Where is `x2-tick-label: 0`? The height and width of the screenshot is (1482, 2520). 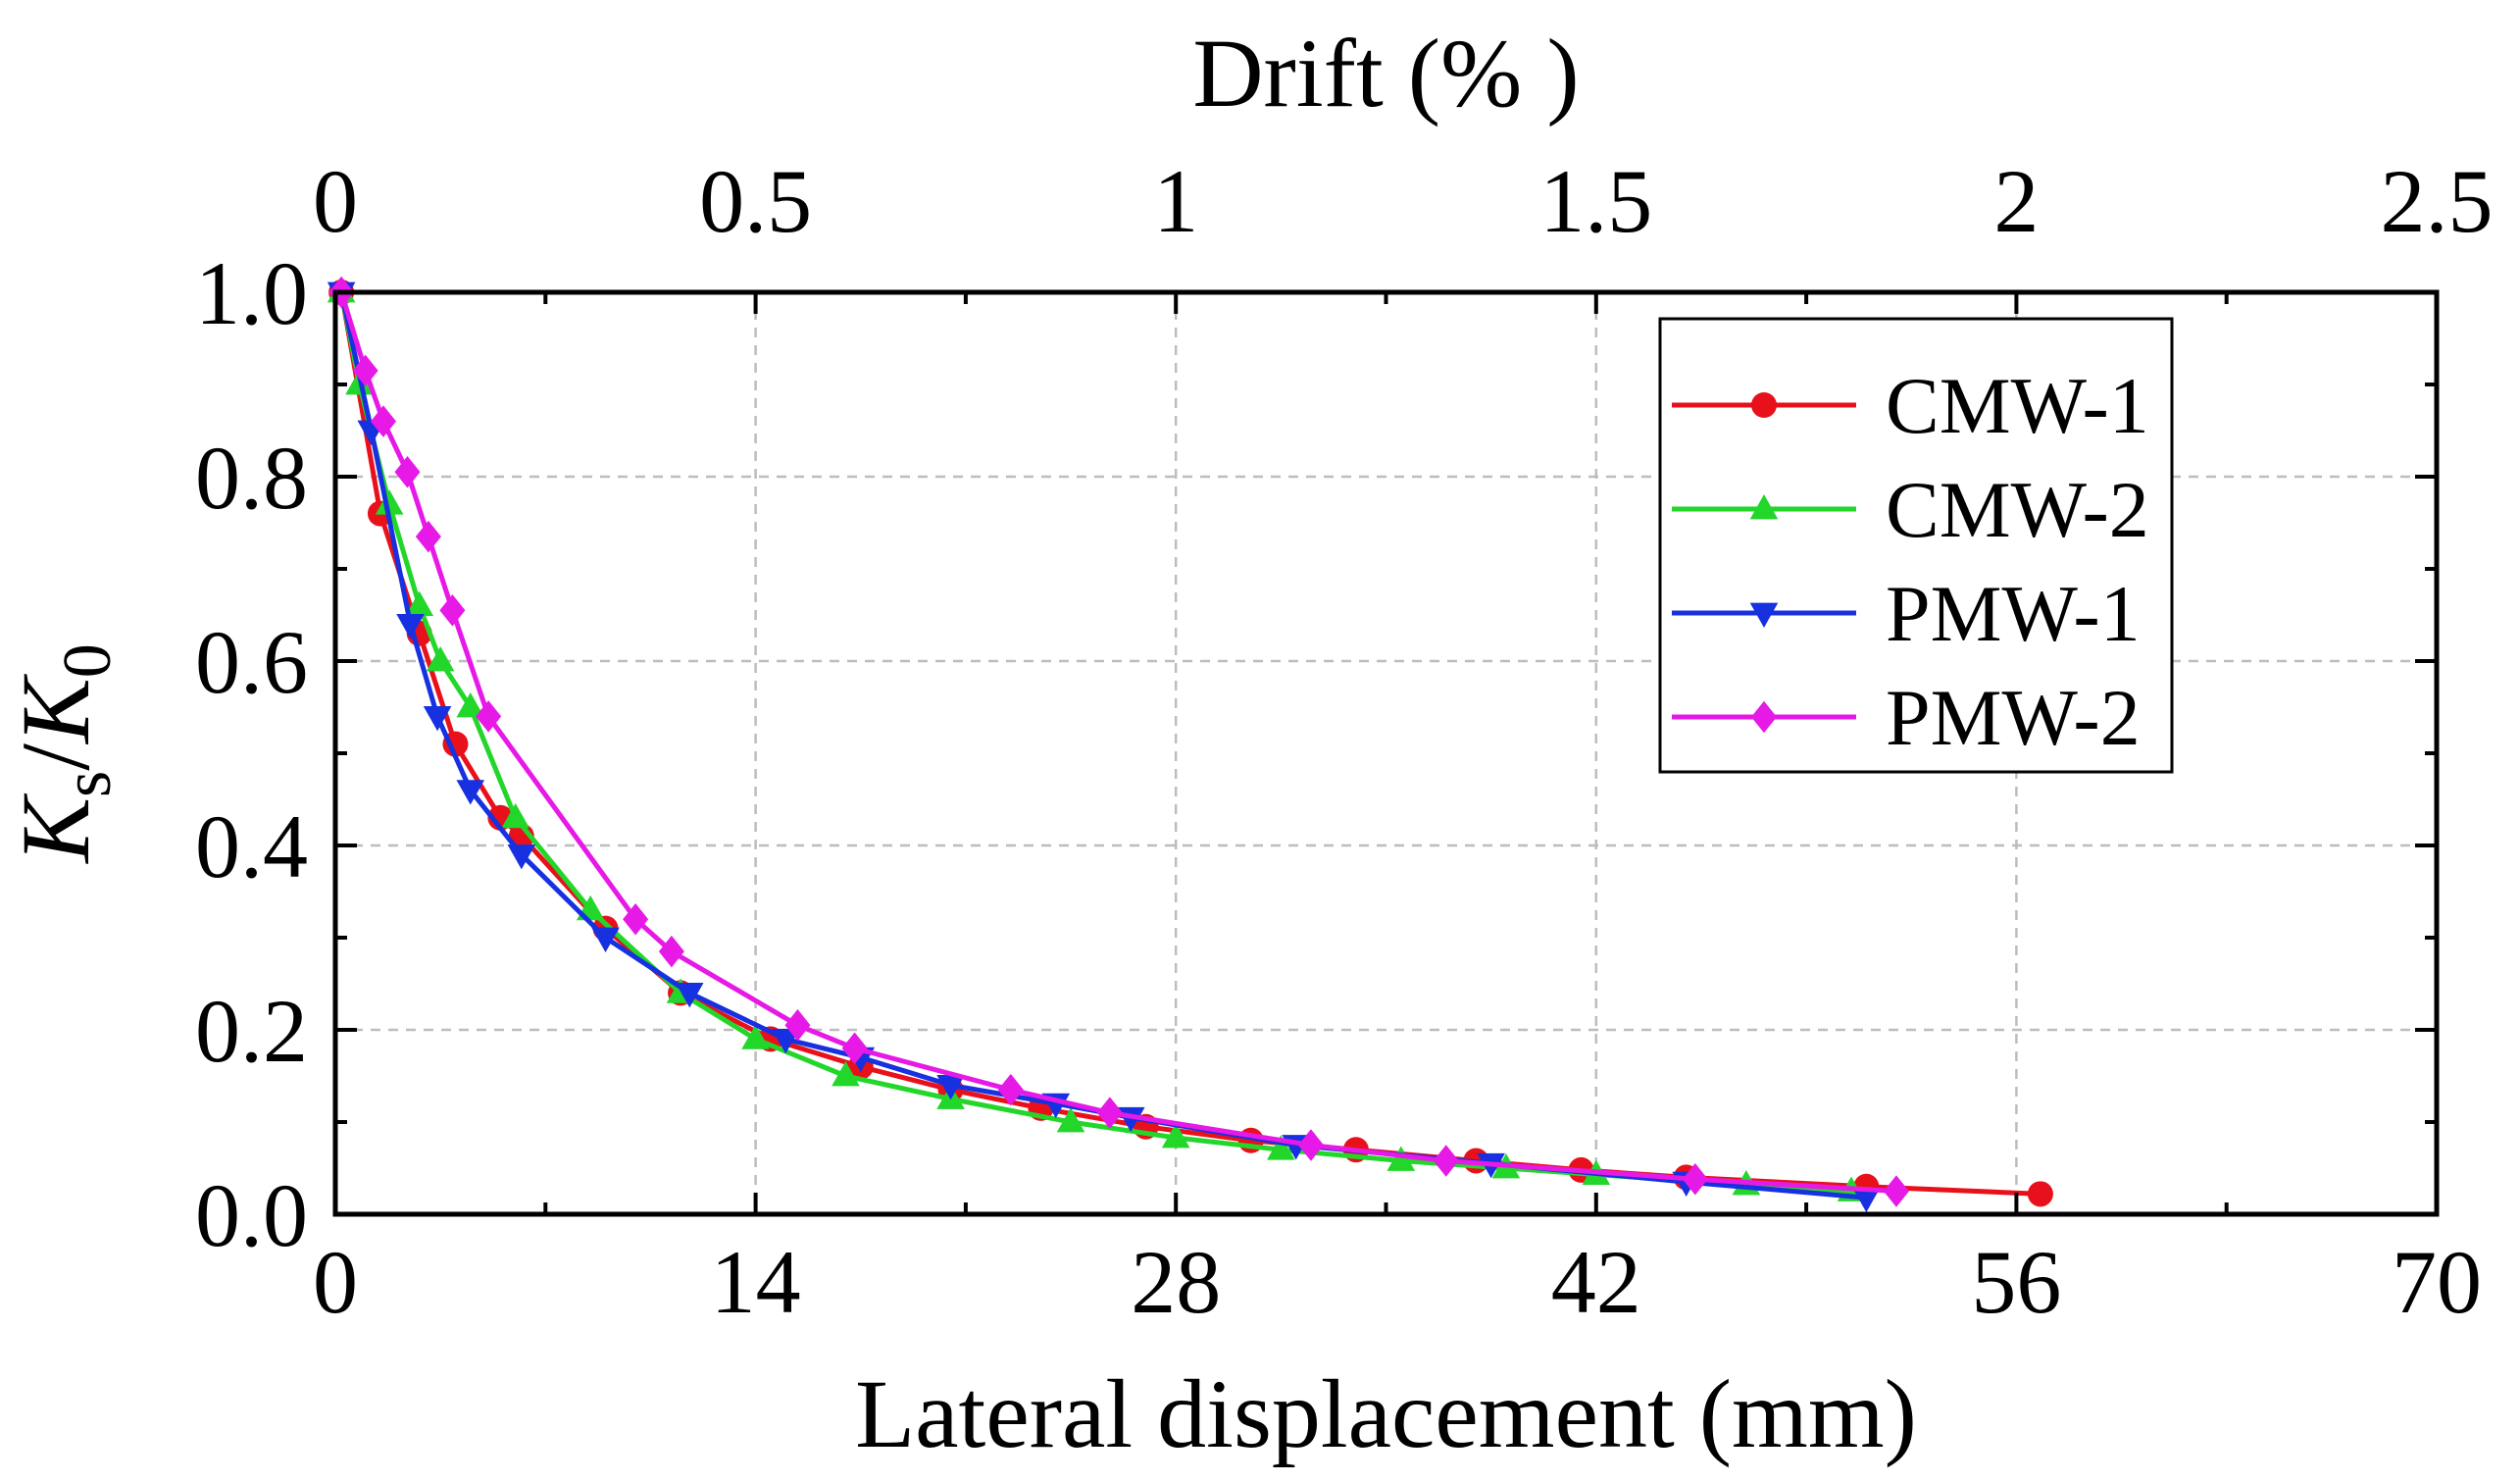
x2-tick-label: 0 is located at coordinates (335, 201).